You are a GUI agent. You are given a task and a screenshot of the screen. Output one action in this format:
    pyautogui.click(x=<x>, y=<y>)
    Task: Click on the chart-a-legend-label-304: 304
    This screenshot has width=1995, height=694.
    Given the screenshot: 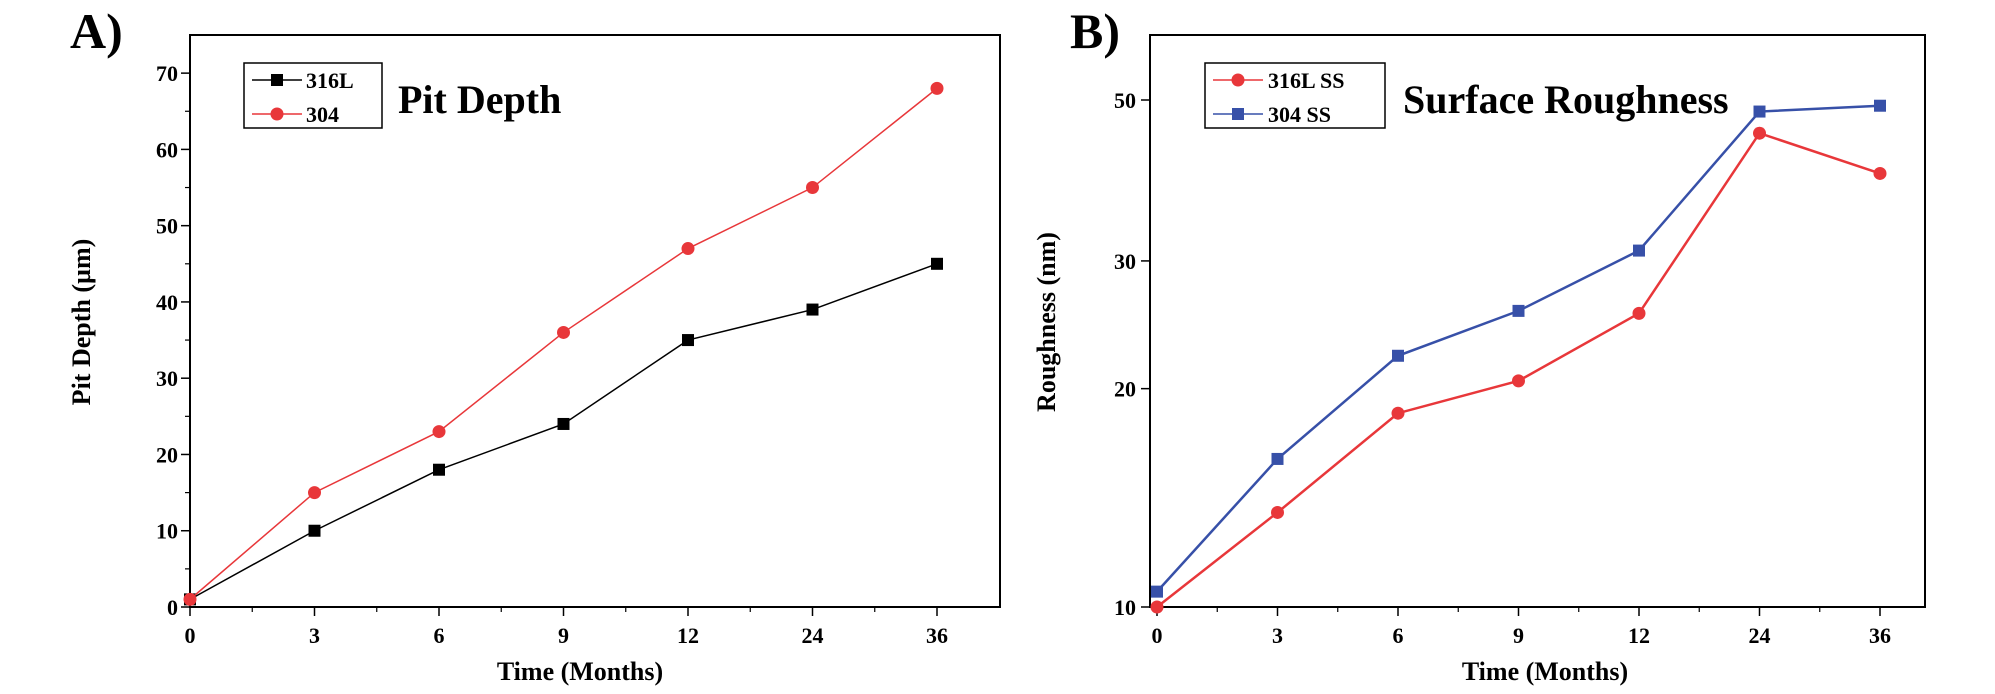 What is the action you would take?
    pyautogui.click(x=322, y=114)
    